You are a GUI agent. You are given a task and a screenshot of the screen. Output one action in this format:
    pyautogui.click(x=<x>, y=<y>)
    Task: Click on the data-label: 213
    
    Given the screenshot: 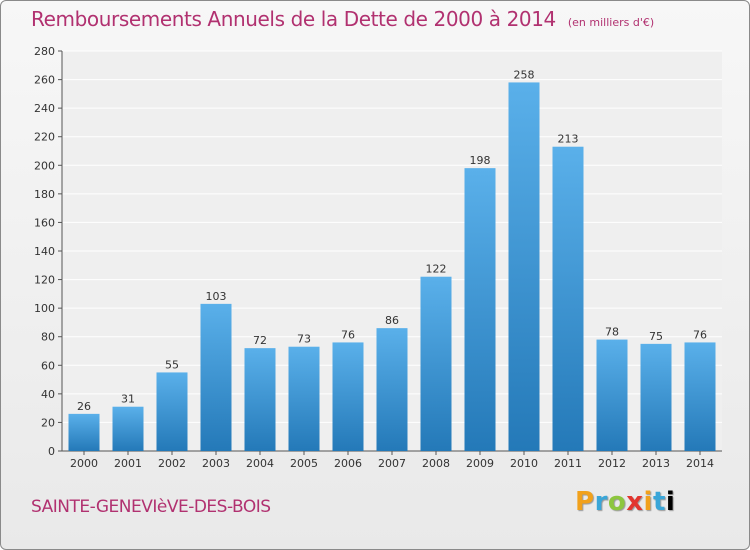 What is the action you would take?
    pyautogui.click(x=568, y=139)
    